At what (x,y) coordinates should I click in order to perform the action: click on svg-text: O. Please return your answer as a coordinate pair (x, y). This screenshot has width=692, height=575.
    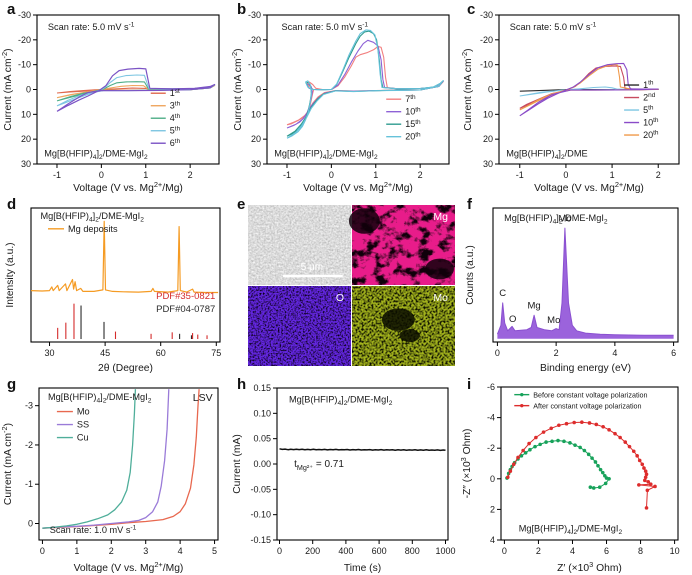
    Looking at the image, I should click on (340, 298).